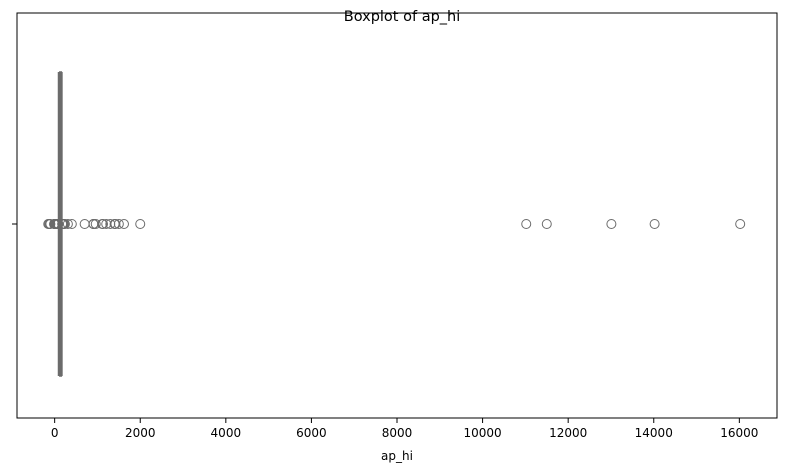  I want to click on x-tick-label: 16000, so click(739, 433).